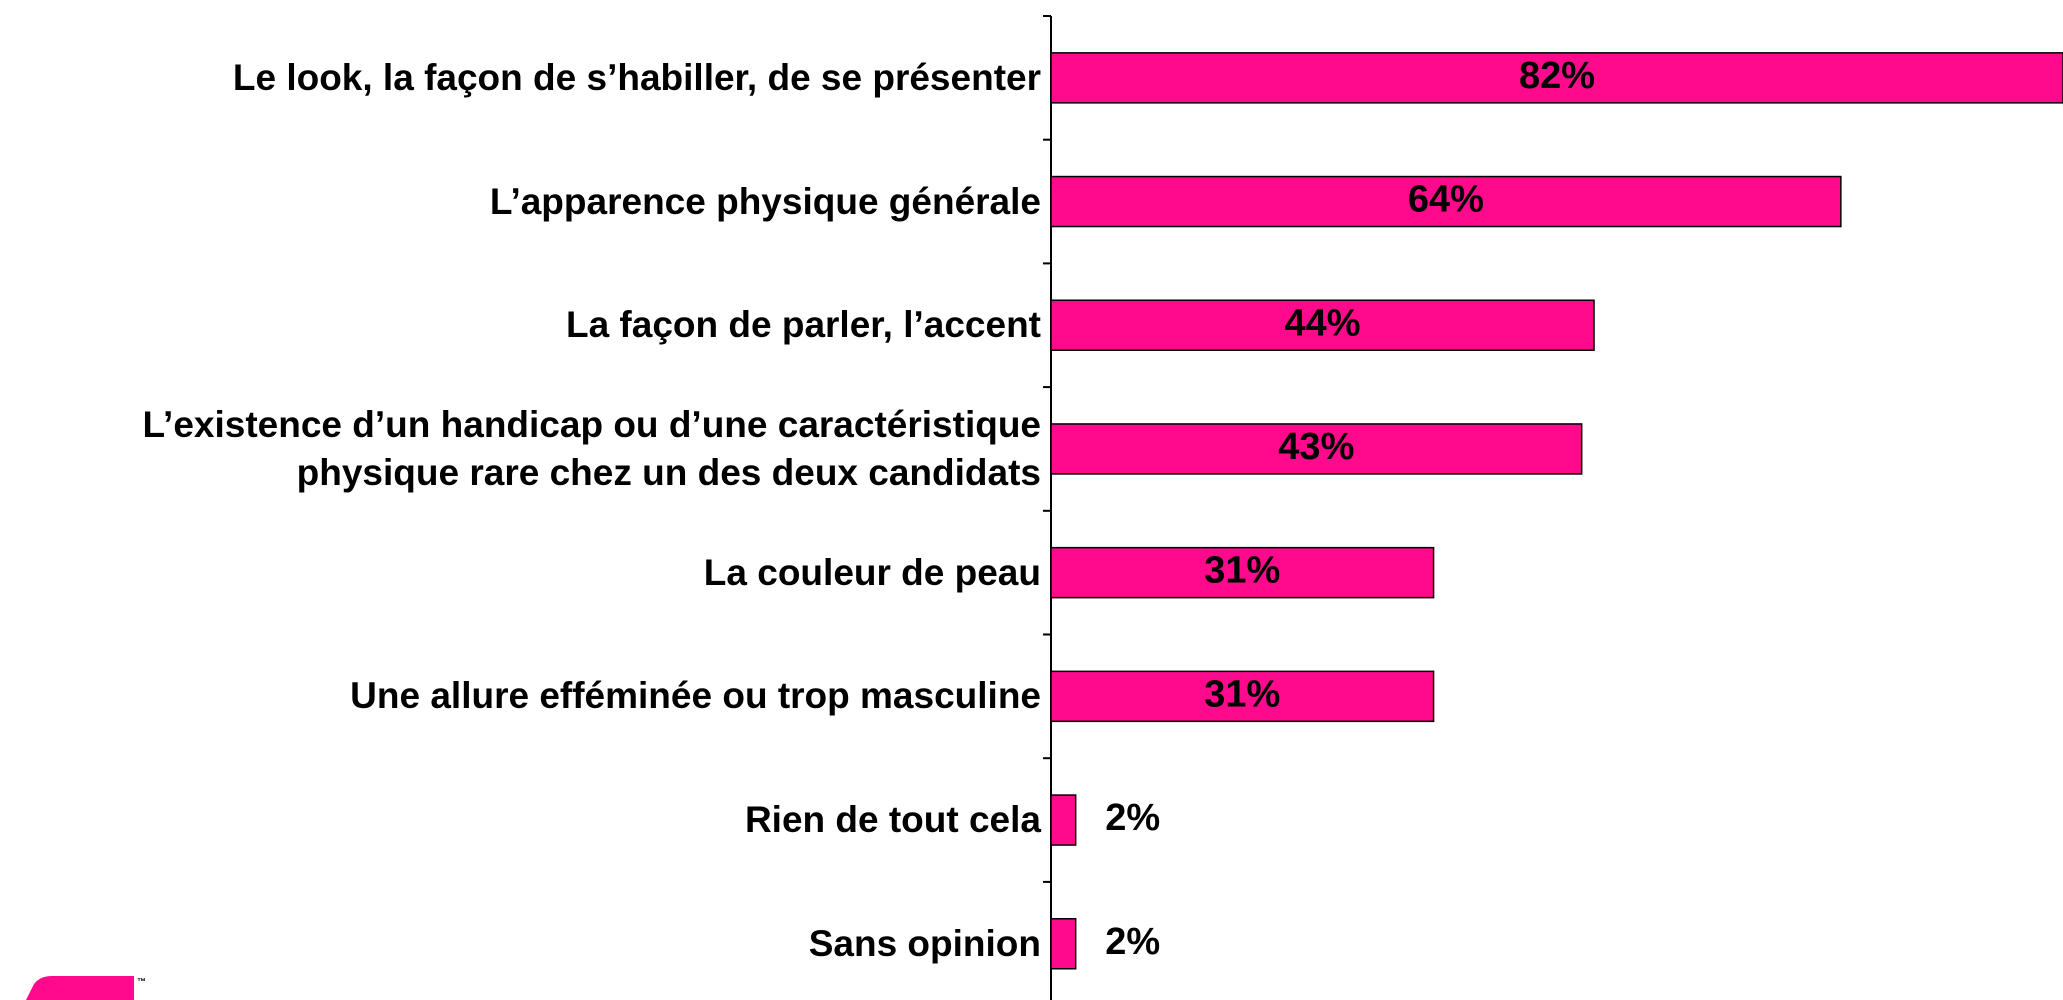  I want to click on category-label: La façon de parler, l’accent, so click(803, 325).